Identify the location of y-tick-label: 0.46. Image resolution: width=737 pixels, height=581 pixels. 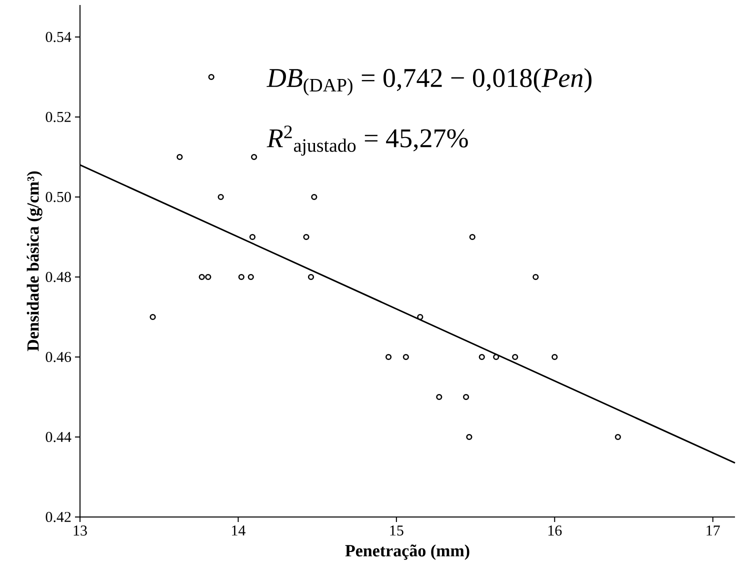
(59, 357).